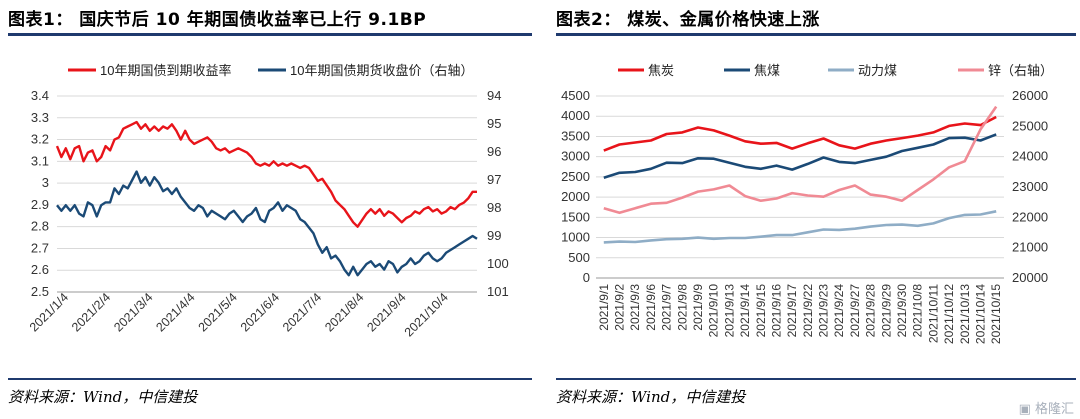 Image resolution: width=1080 pixels, height=419 pixels. What do you see at coordinates (661, 70) in the screenshot?
I see `legend-label-1: 焦炭` at bounding box center [661, 70].